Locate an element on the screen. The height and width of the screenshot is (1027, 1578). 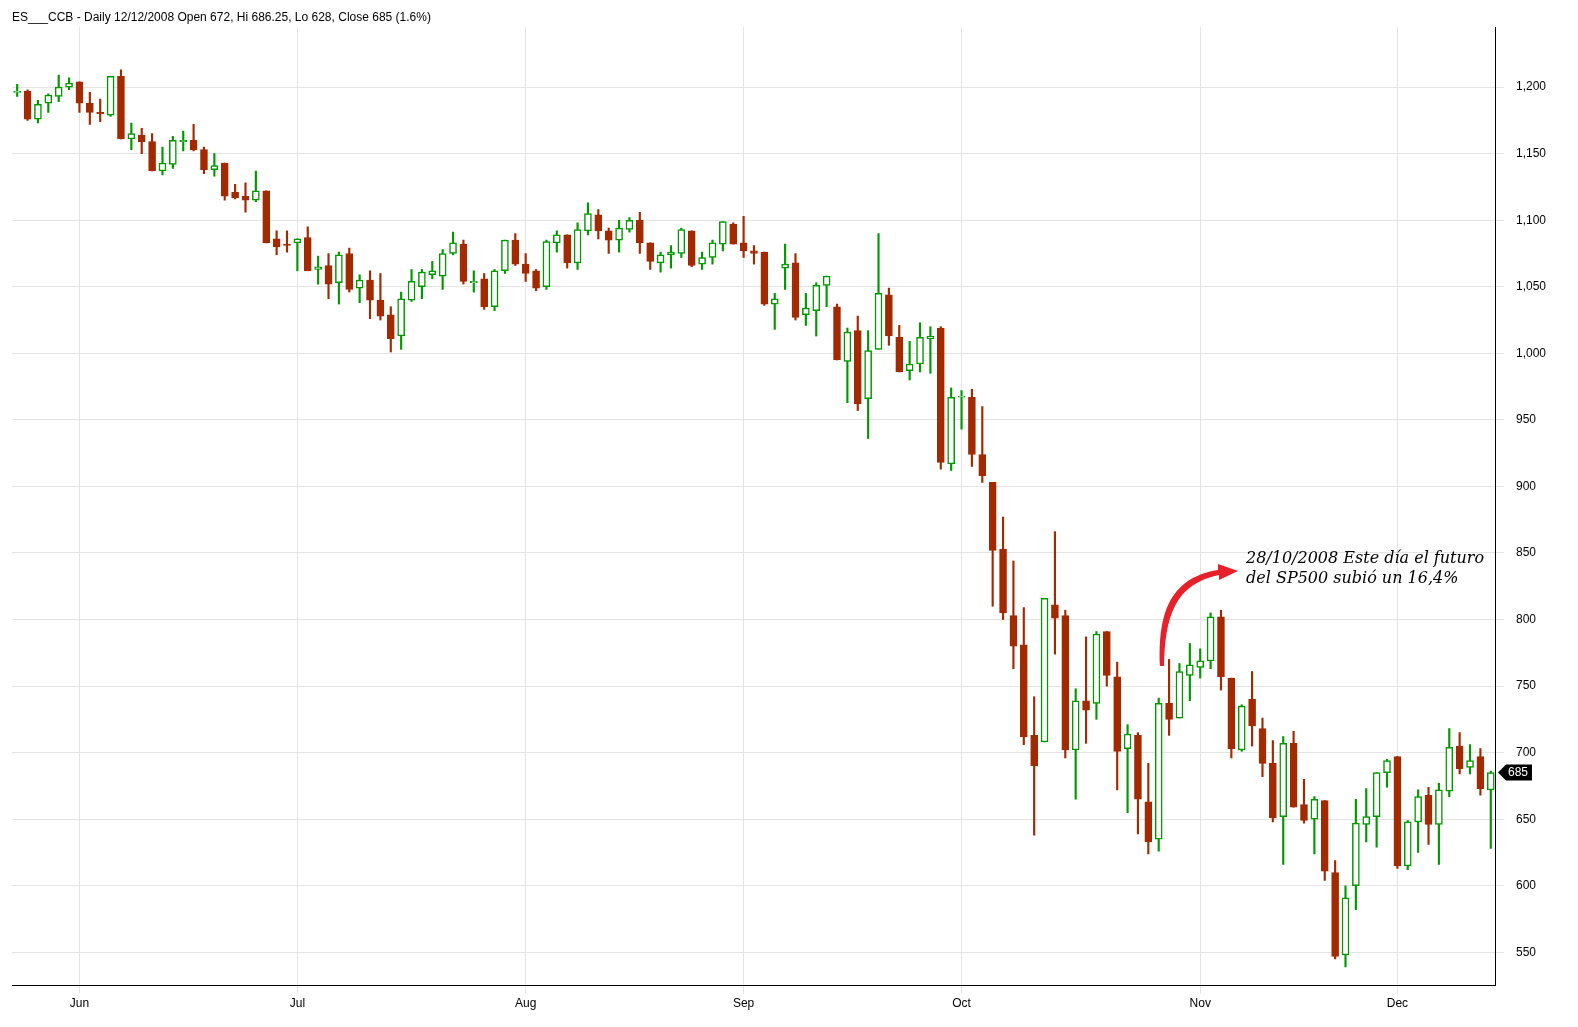
y-tick-label: 650 is located at coordinates (1526, 818).